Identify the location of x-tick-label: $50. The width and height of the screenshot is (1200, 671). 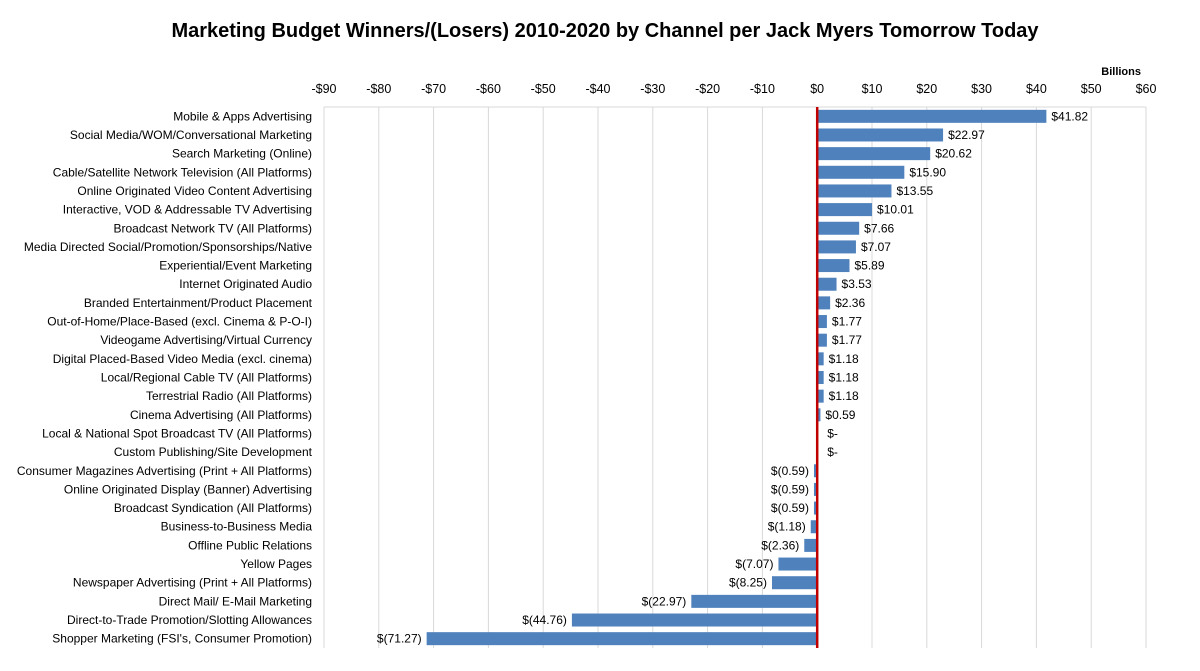
(1091, 89).